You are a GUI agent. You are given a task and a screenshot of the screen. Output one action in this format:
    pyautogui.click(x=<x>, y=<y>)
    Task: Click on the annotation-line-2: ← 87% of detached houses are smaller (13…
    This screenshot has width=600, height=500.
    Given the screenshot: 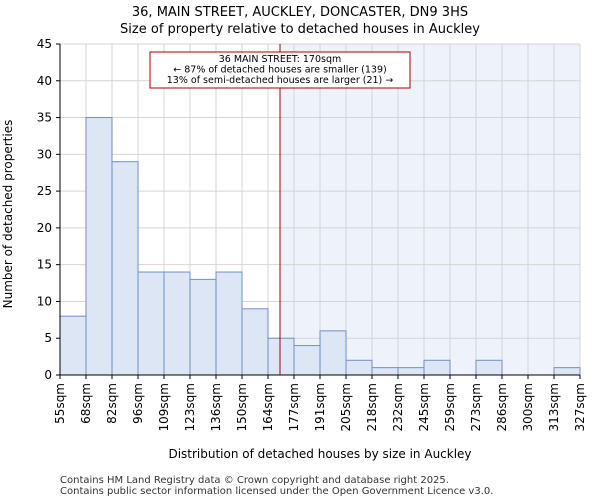 What is the action you would take?
    pyautogui.click(x=279, y=70)
    